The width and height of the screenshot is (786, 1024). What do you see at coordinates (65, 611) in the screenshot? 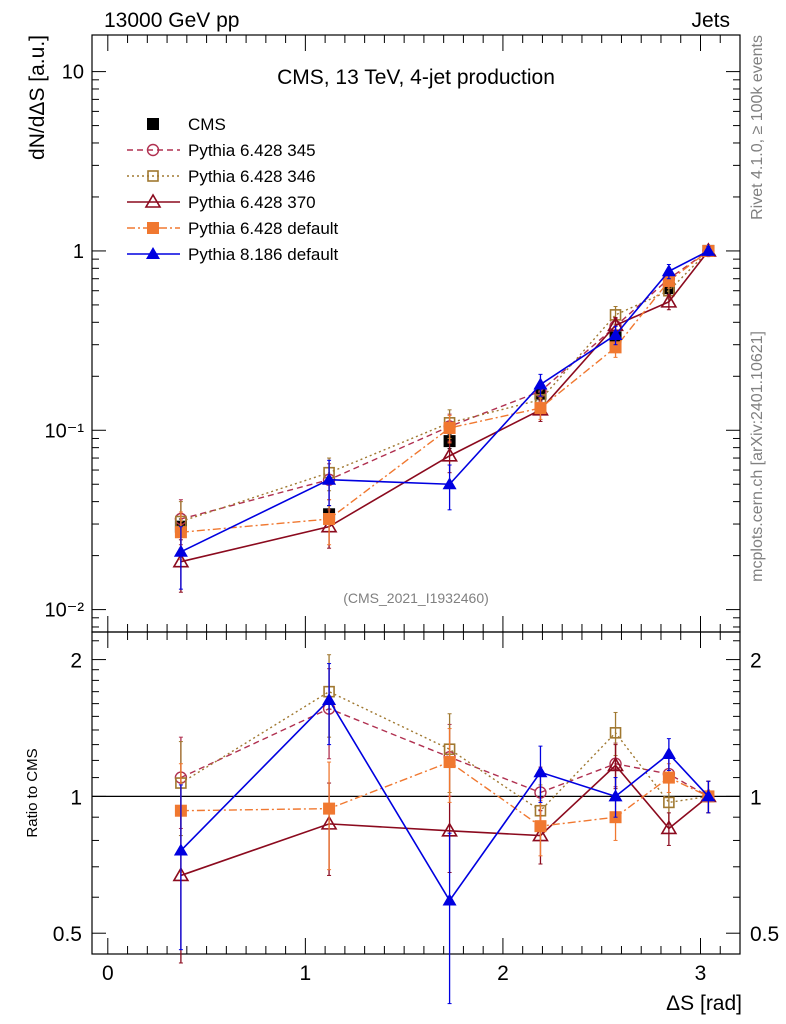
I see `main-y-tick-label: 10⁻²` at bounding box center [65, 611].